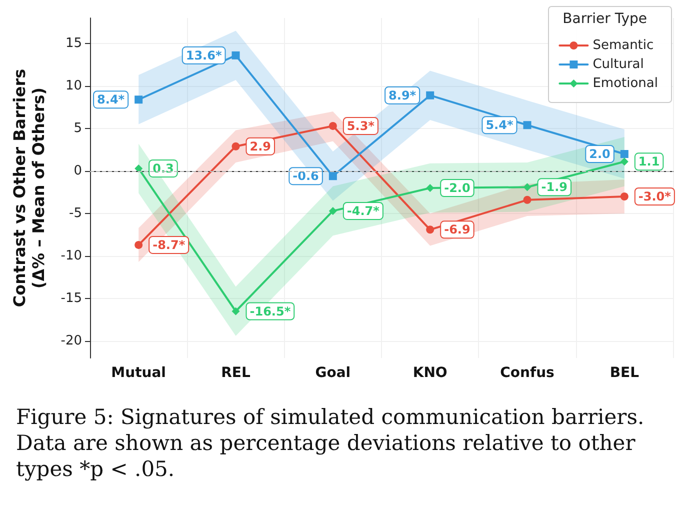 This screenshot has width=685, height=528. What do you see at coordinates (78, 171) in the screenshot?
I see `y-tick-label: 0` at bounding box center [78, 171].